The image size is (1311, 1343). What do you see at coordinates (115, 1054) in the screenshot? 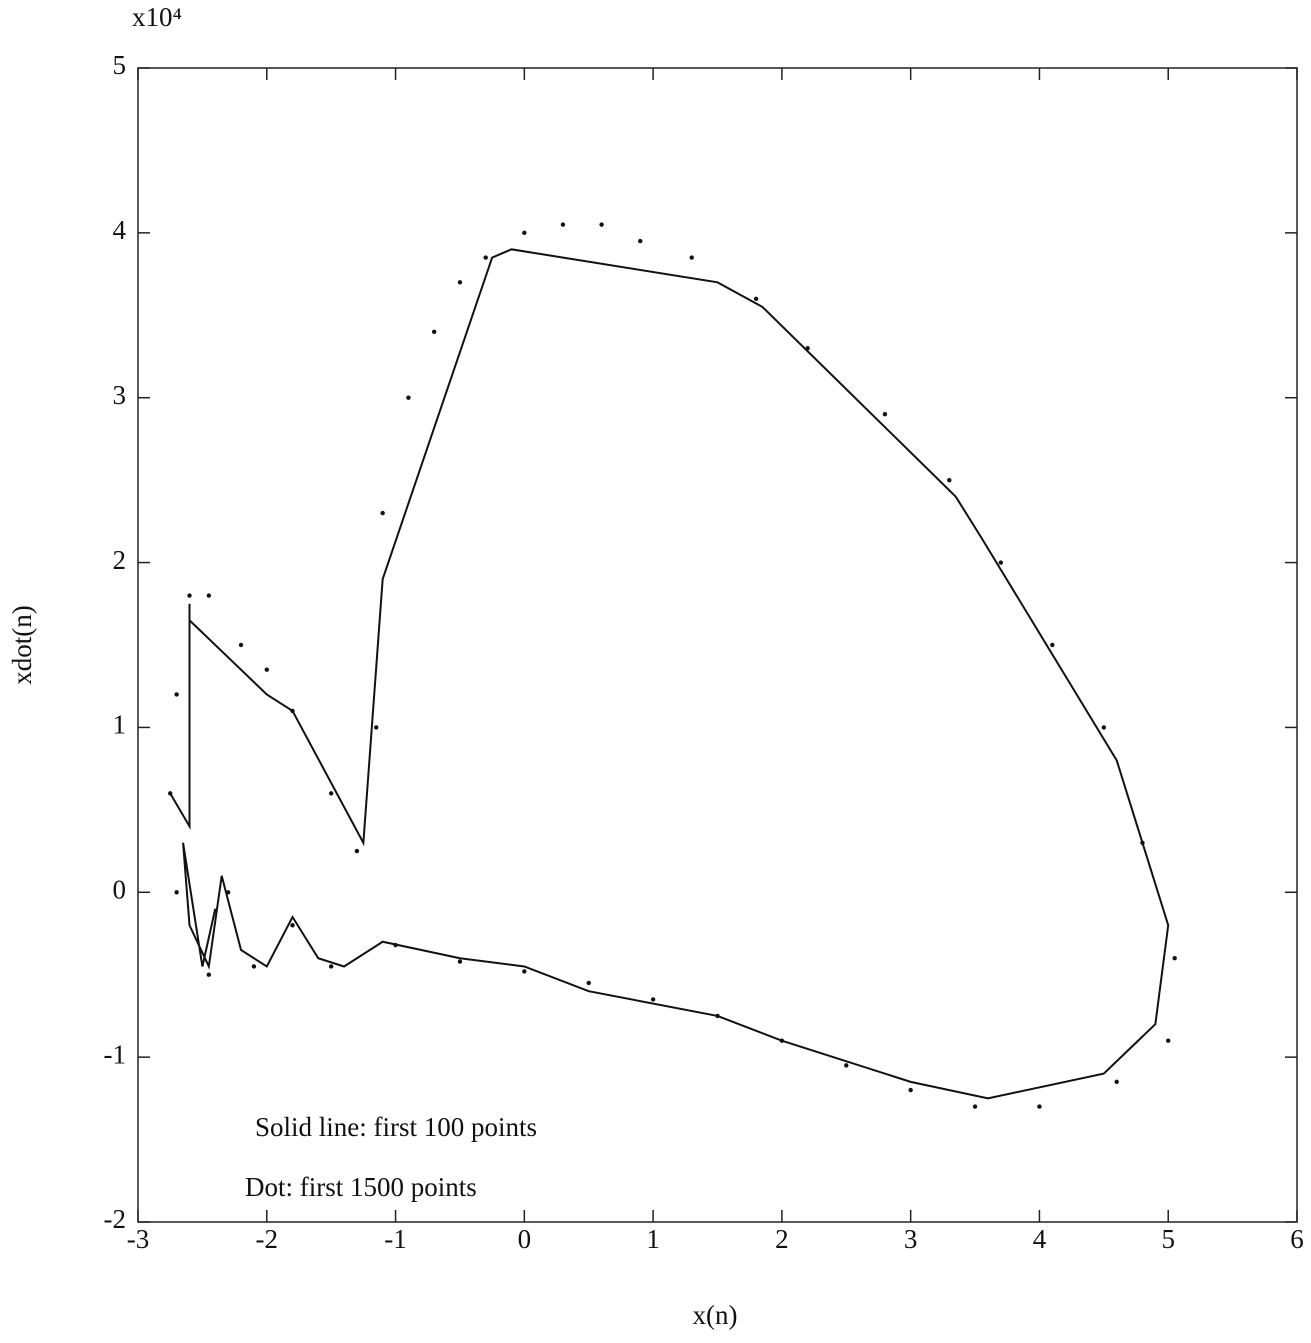
I see `y-tick-label: -1` at bounding box center [115, 1054].